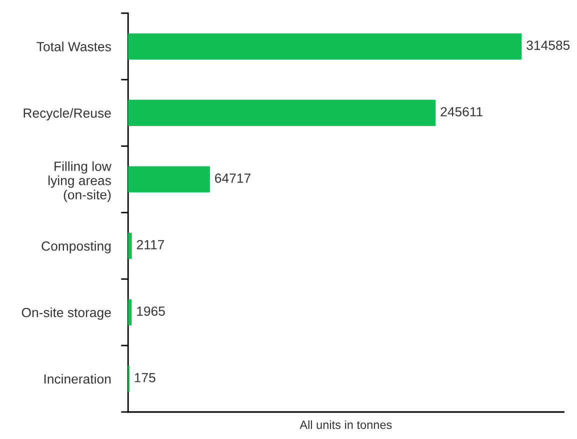 Image resolution: width=577 pixels, height=439 pixels. What do you see at coordinates (66, 314) in the screenshot?
I see `y-tick-label: On-site storage` at bounding box center [66, 314].